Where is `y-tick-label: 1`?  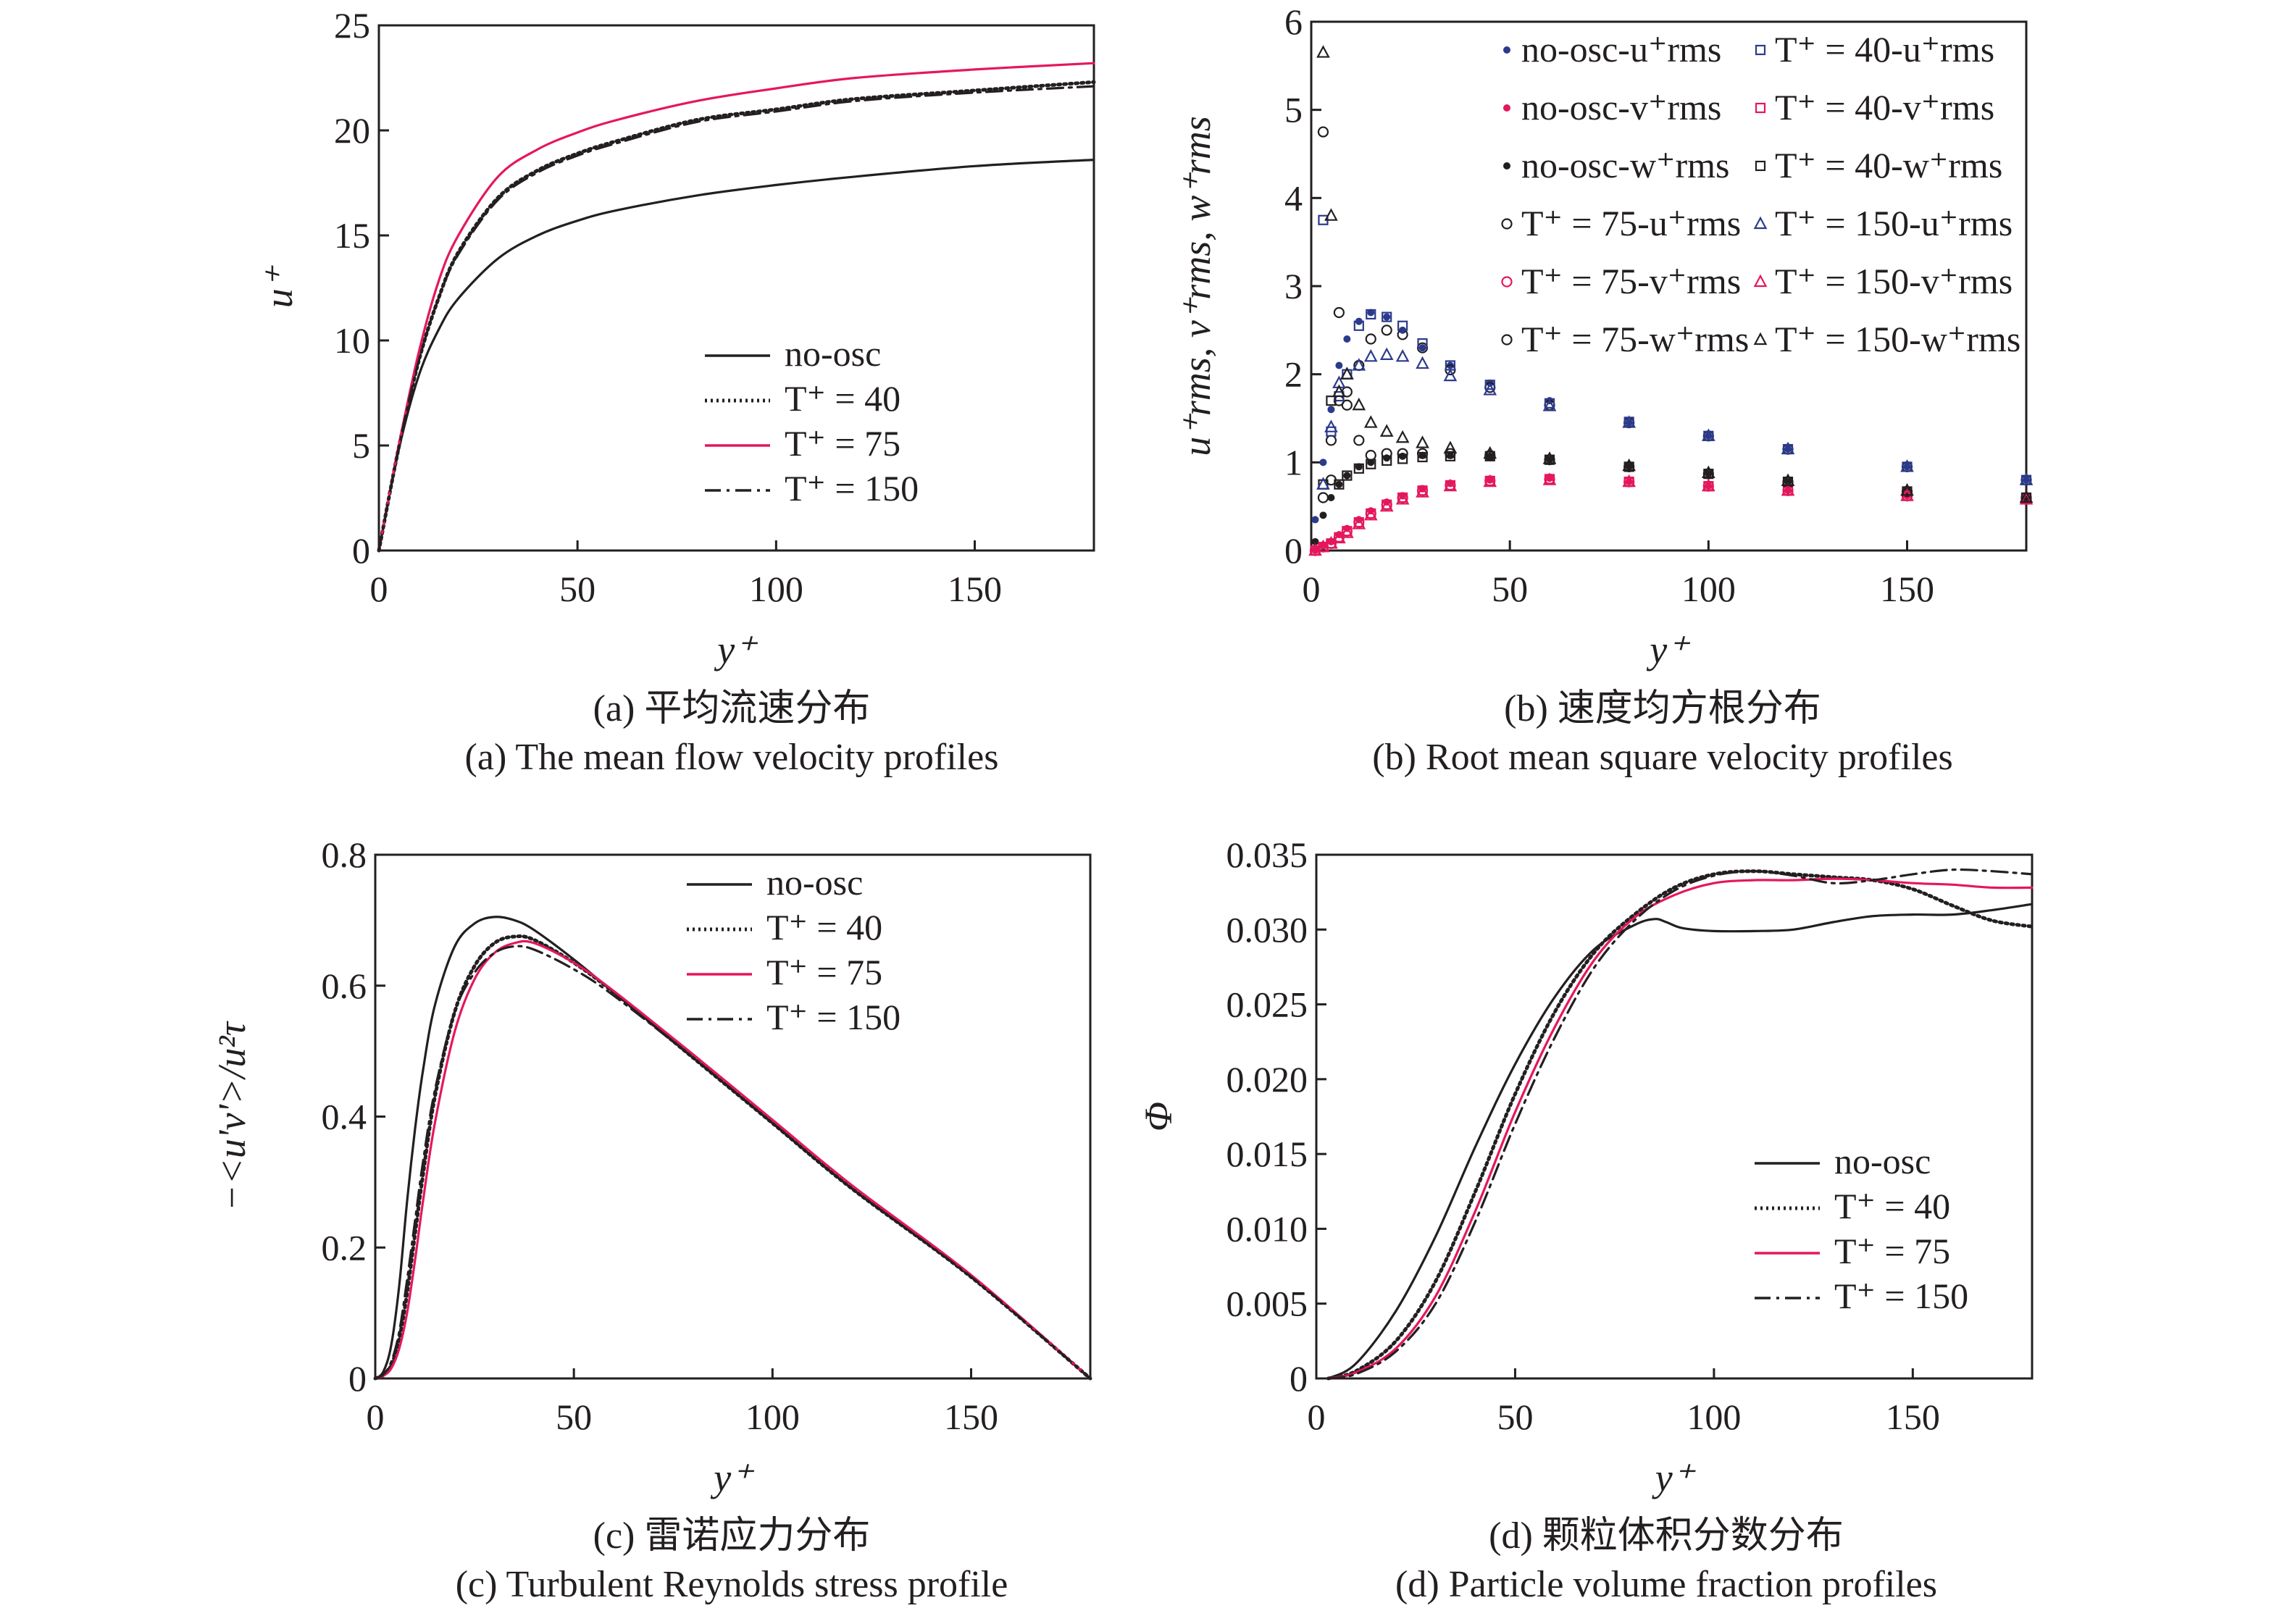 y-tick-label: 1 is located at coordinates (1293, 462).